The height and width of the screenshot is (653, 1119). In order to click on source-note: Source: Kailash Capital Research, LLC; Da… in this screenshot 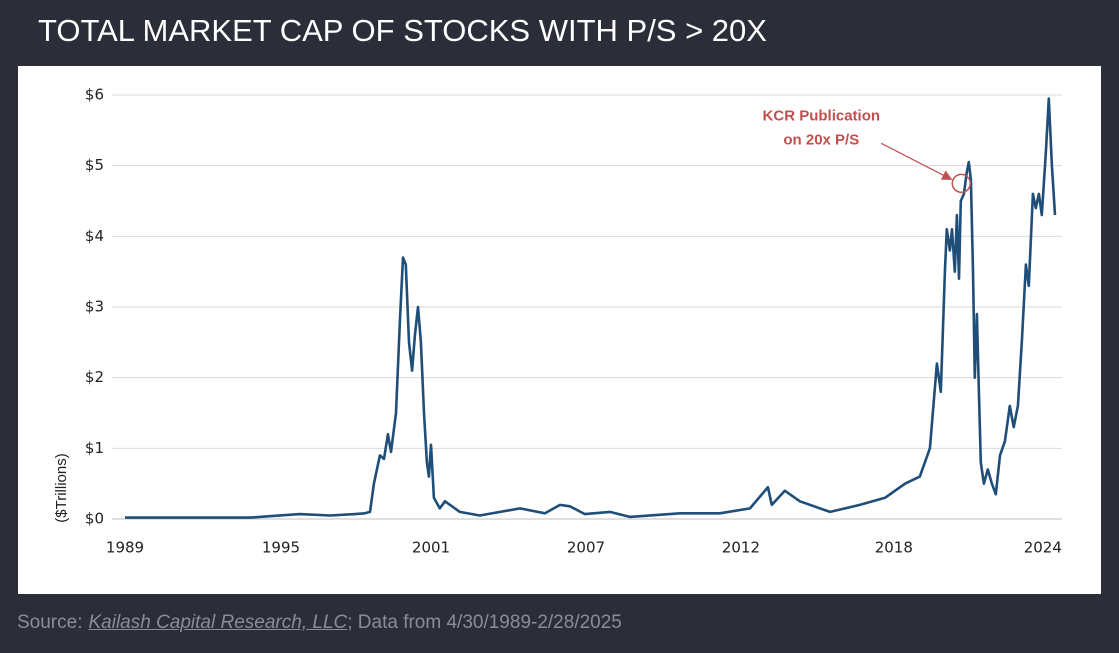, I will do `click(319, 623)`.